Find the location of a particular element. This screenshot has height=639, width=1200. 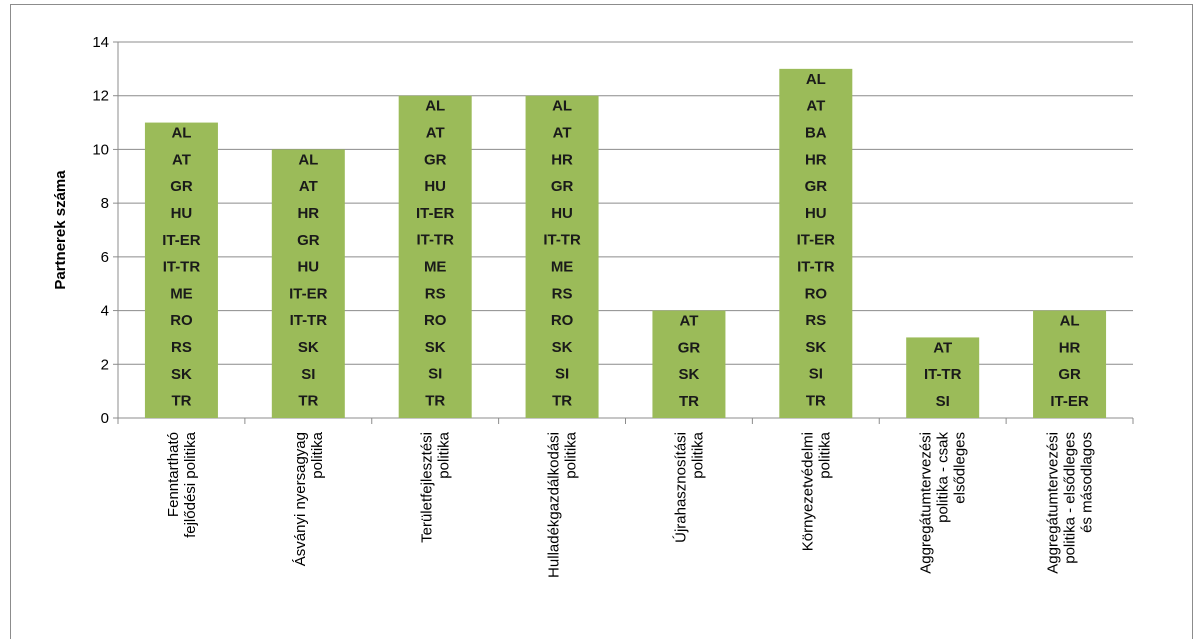

x-category-label: politika - elsődleges is located at coordinates (1070, 498).